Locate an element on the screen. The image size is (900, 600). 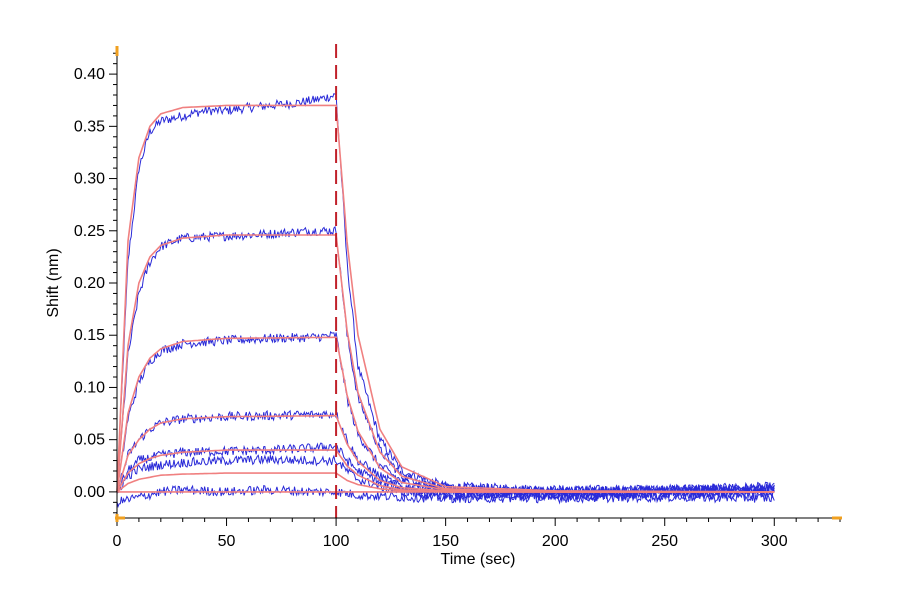
y-tick-label: 0.35 is located at coordinates (89, 126).